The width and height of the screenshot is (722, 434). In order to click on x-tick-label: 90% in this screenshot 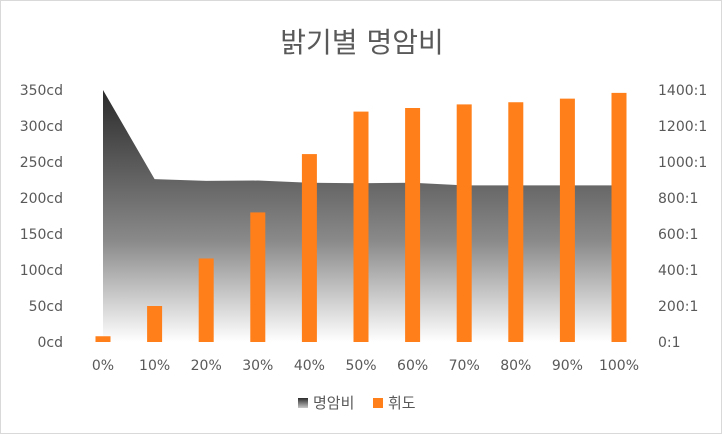, I will do `click(567, 366)`.